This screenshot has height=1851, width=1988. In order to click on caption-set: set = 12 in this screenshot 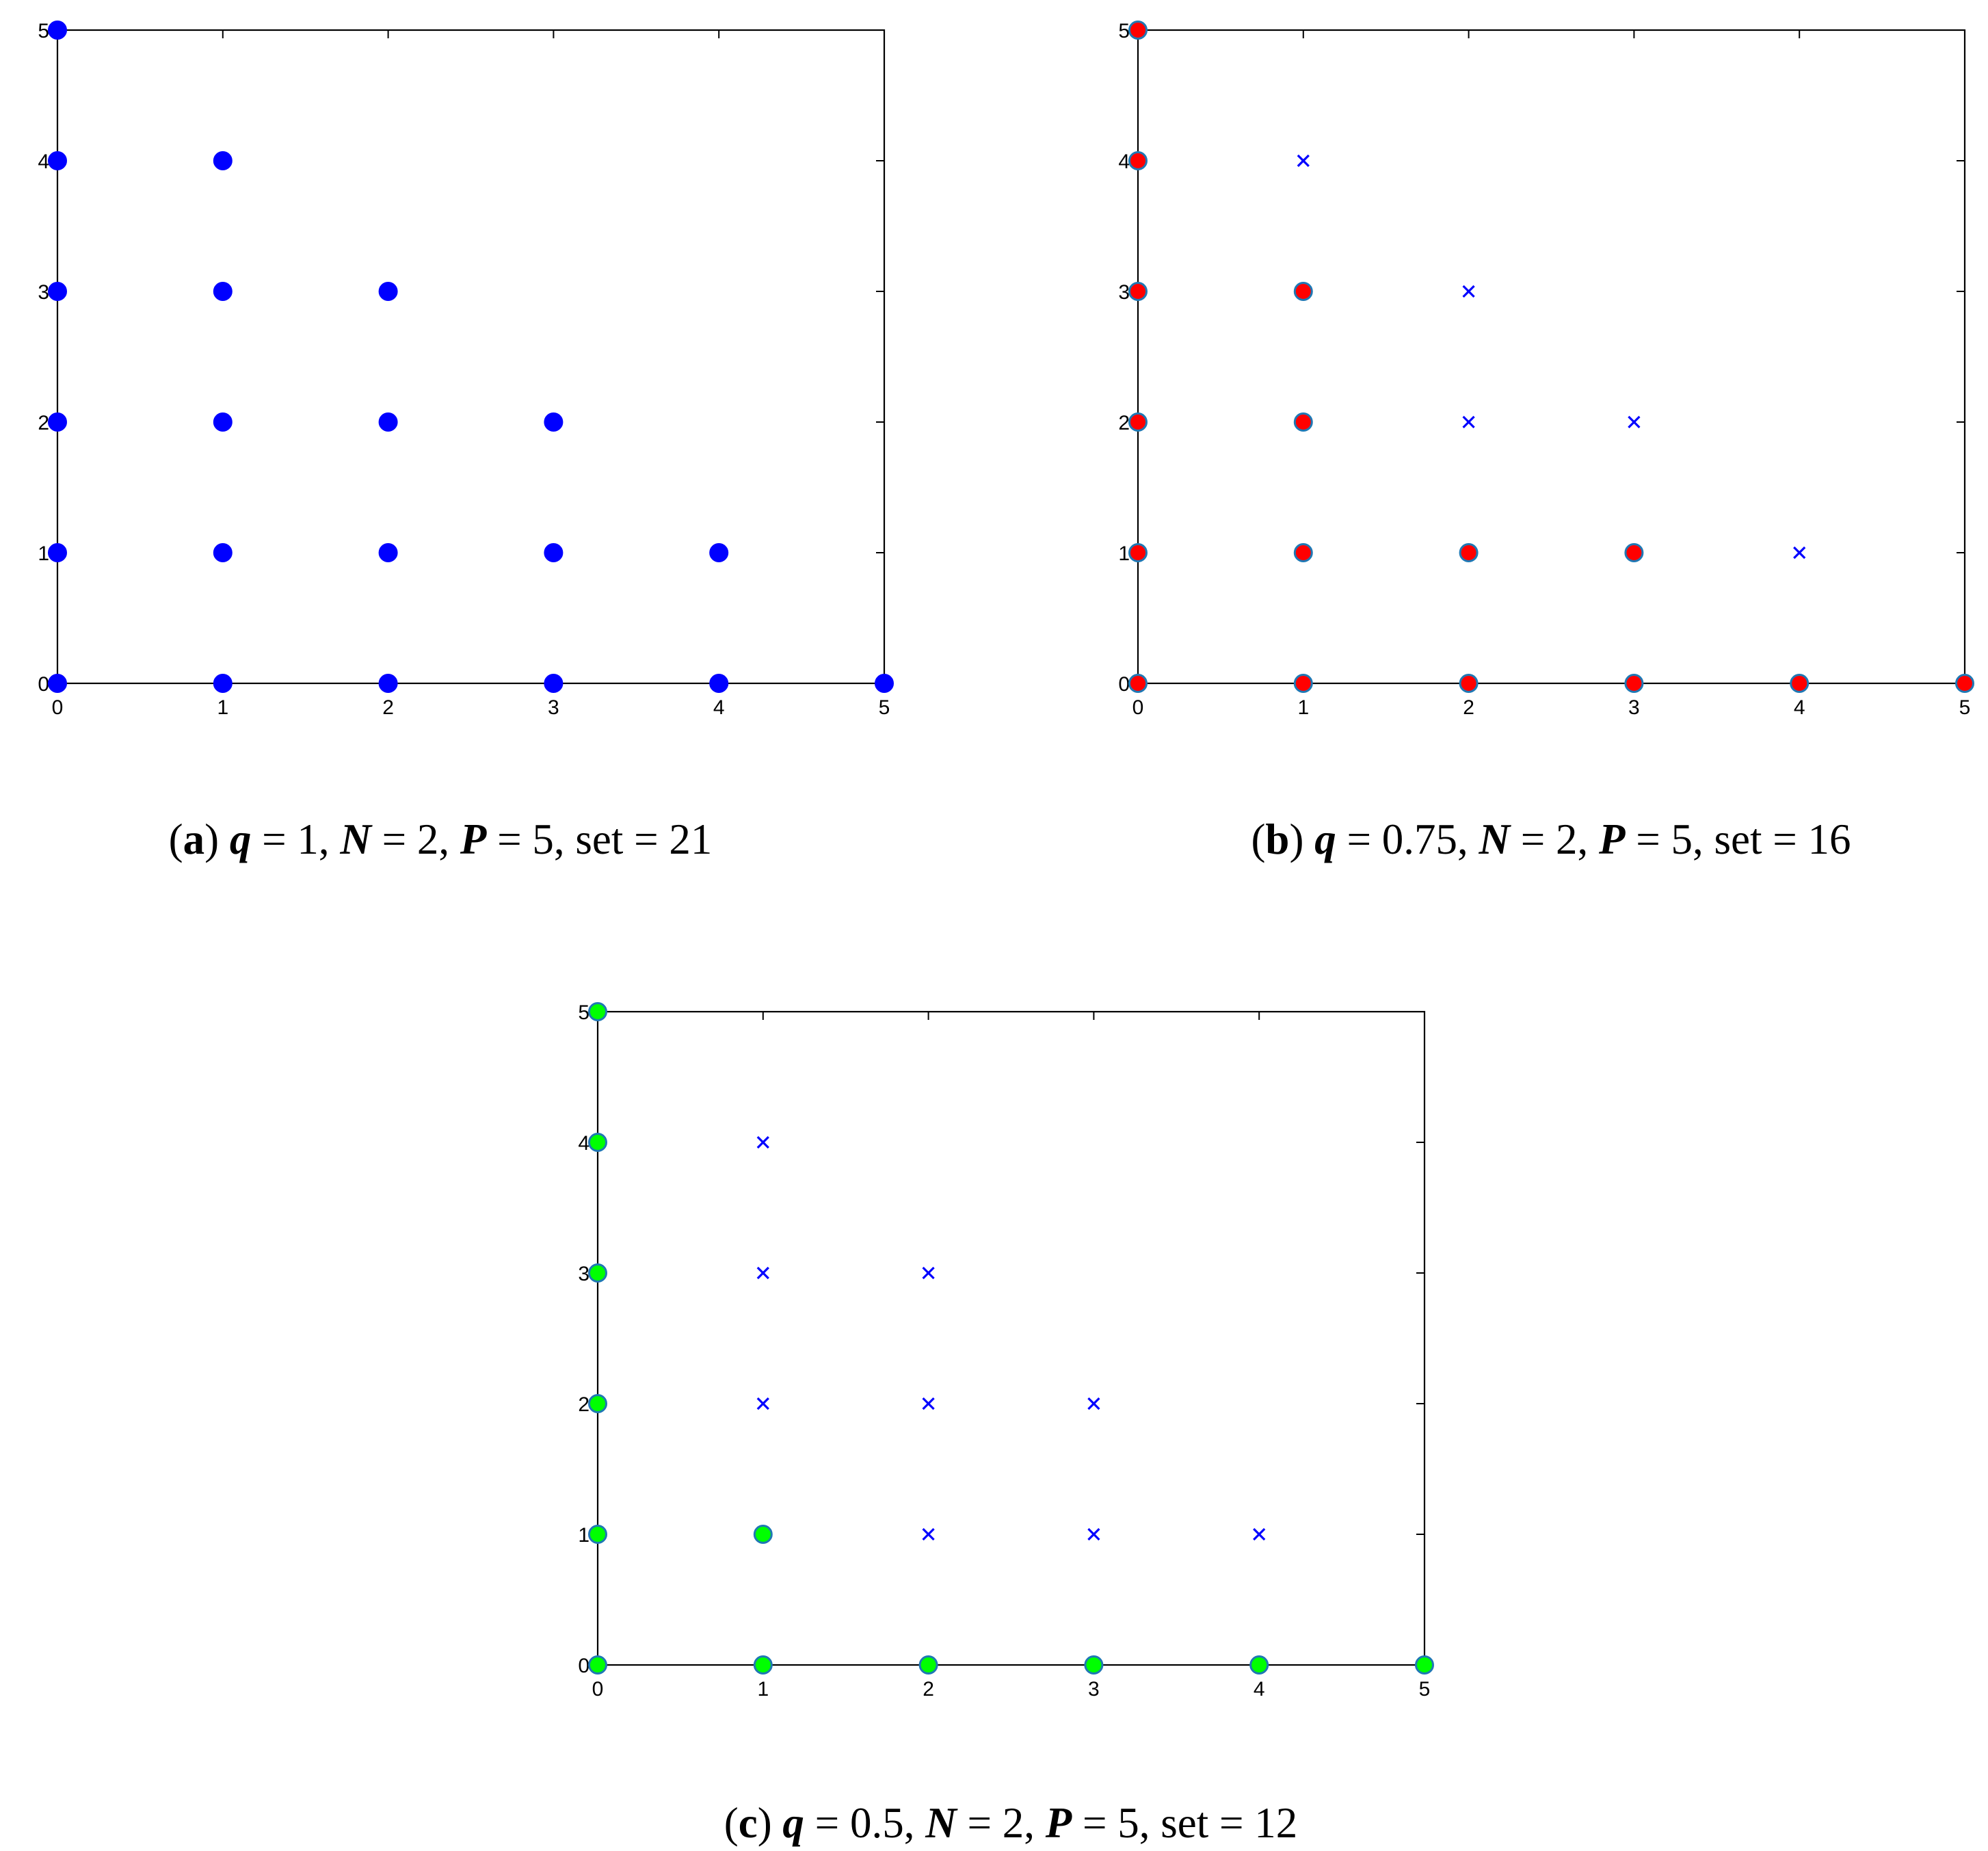, I will do `click(1229, 1823)`.